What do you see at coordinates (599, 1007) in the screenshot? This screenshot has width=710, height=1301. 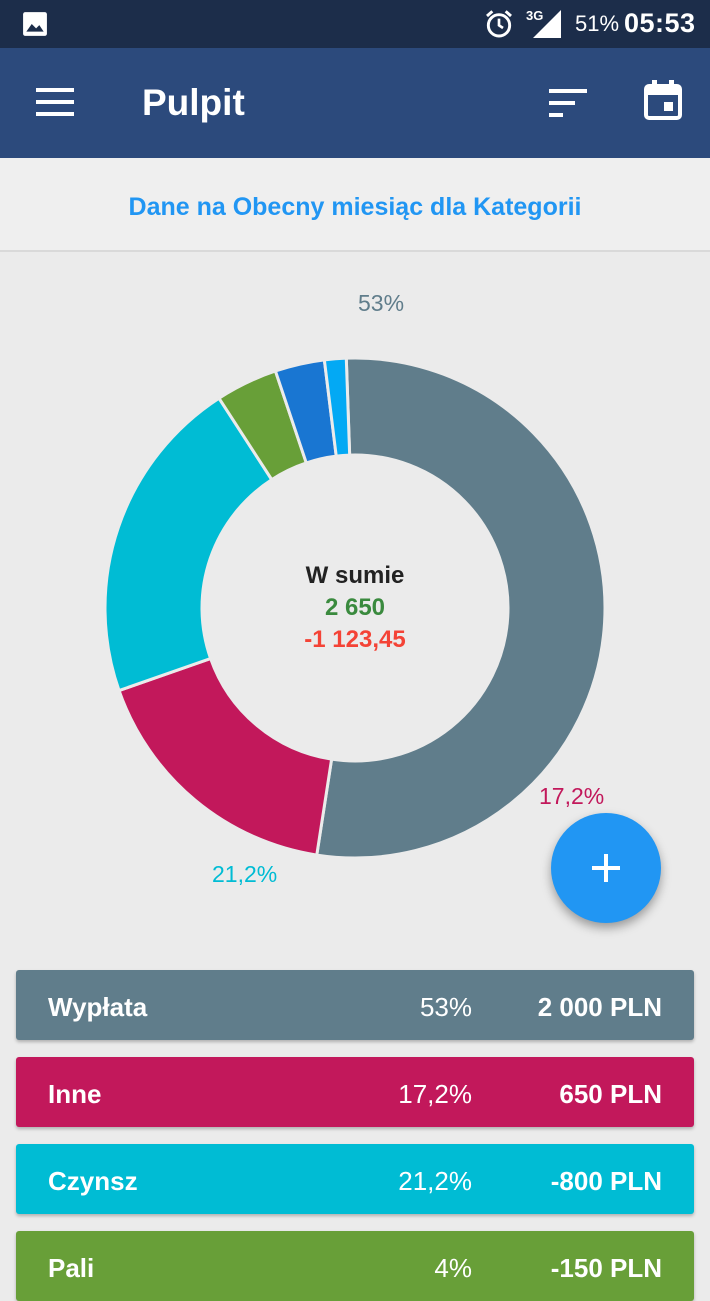 I see `category-amount: 2 000 PLN` at bounding box center [599, 1007].